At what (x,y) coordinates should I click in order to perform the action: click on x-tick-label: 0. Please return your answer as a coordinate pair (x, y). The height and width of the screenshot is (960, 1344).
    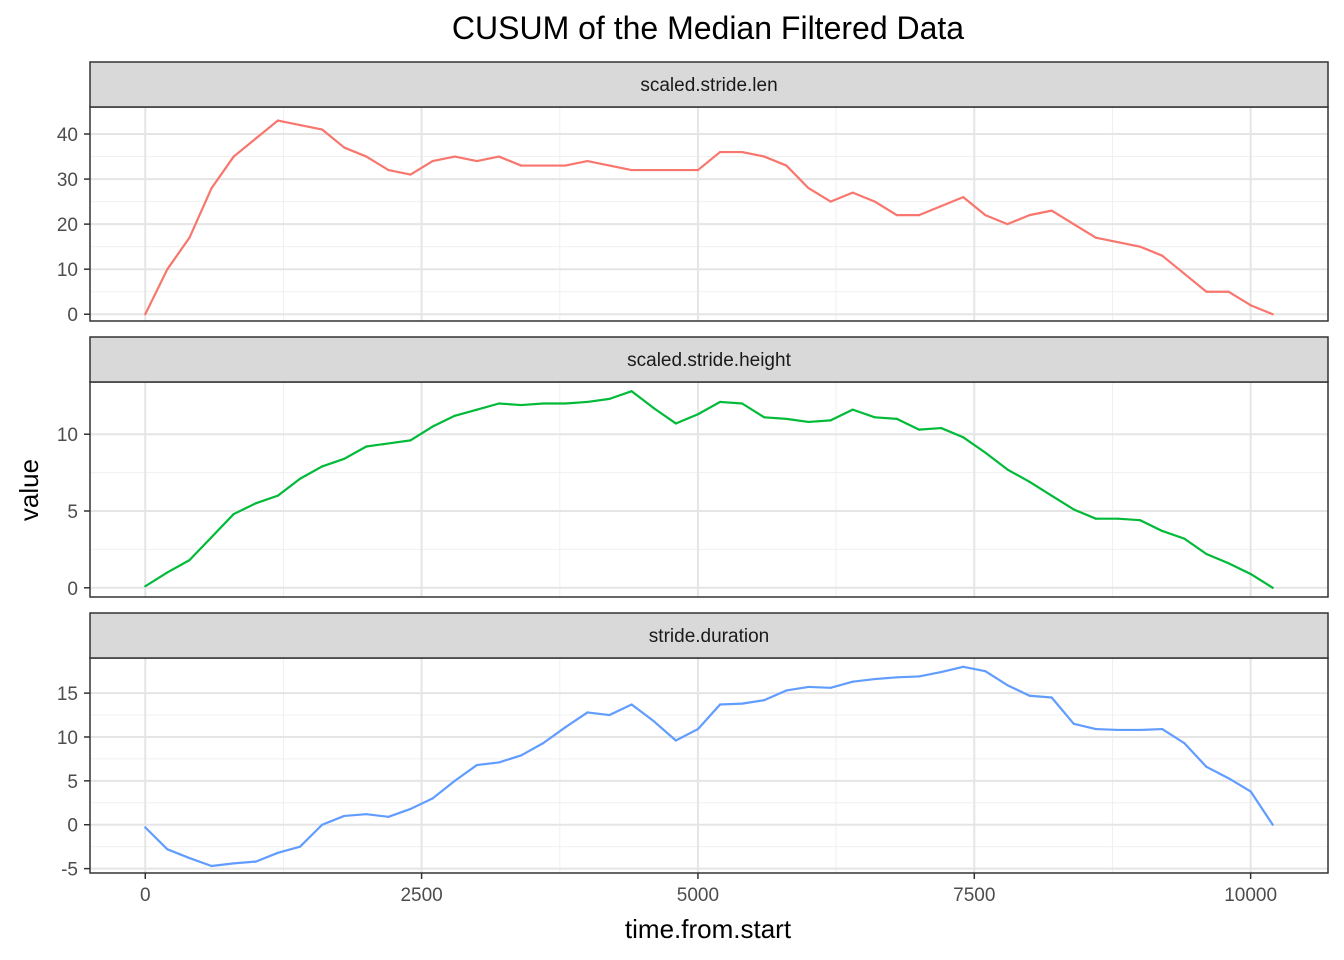
    Looking at the image, I should click on (145, 895).